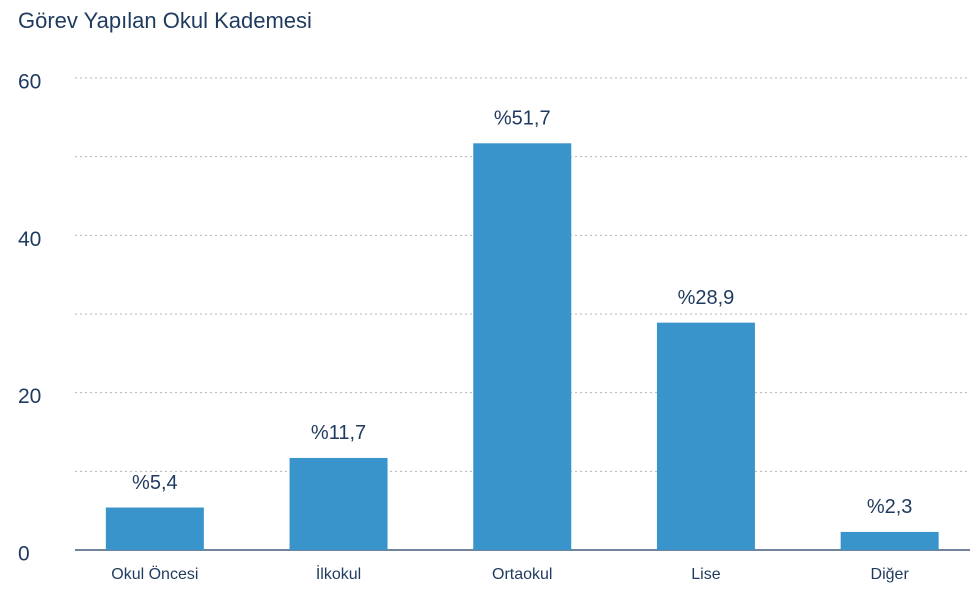 The image size is (973, 590). What do you see at coordinates (155, 483) in the screenshot?
I see `data-label: %5,4` at bounding box center [155, 483].